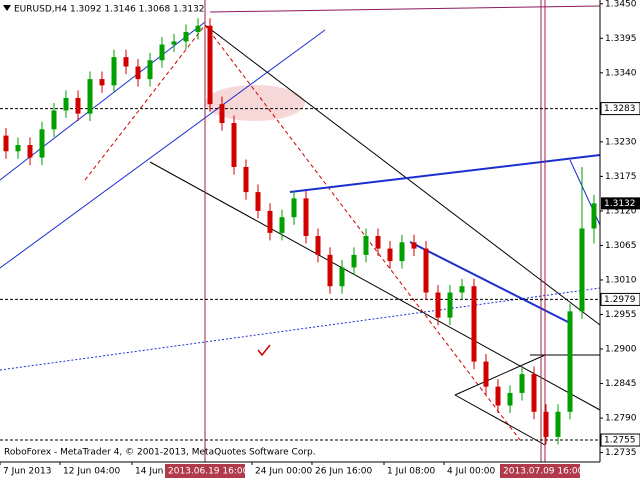 The image size is (640, 480). Describe the element at coordinates (620, 240) in the screenshot. I see `price-axis-panel` at that location.